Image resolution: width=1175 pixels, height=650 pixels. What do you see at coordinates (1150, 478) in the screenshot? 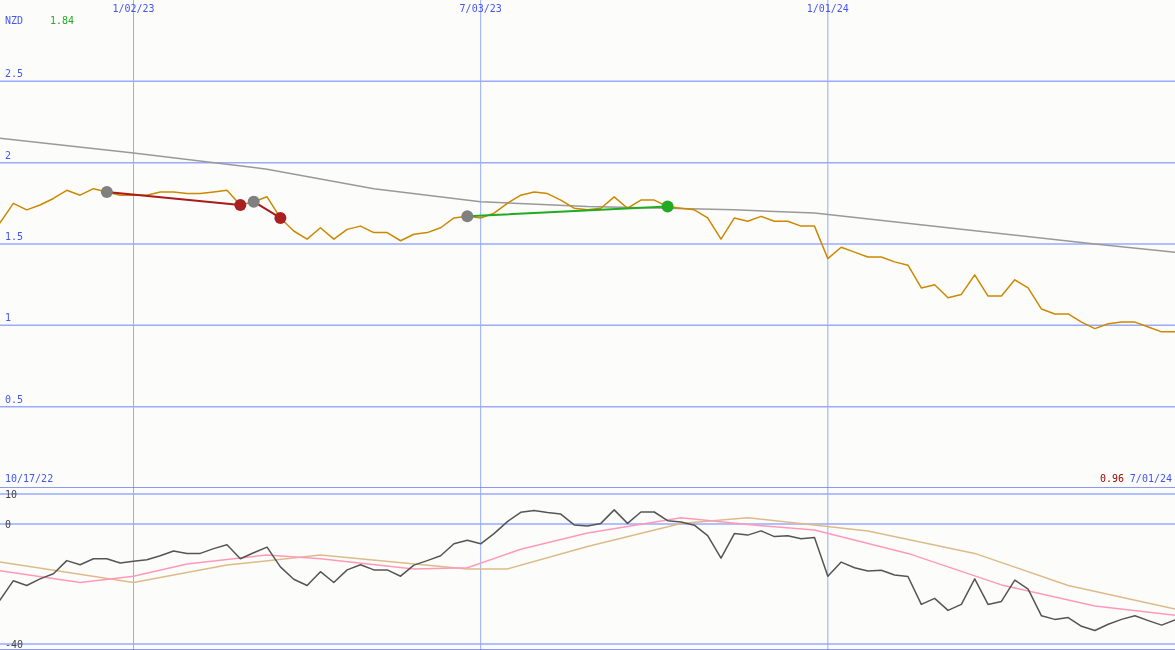
I see `annotation: 7/01/24` at bounding box center [1150, 478].